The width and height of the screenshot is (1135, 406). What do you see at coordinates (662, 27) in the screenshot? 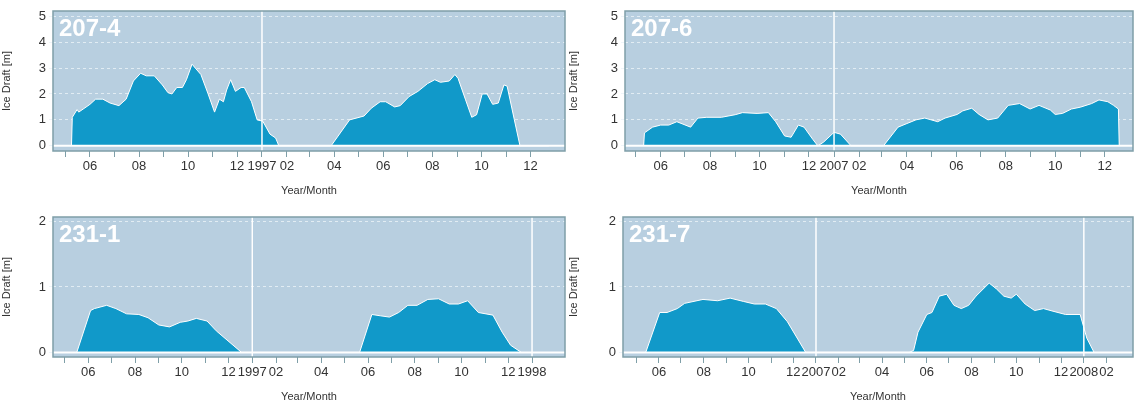
I see `chart-title: 207-6` at bounding box center [662, 27].